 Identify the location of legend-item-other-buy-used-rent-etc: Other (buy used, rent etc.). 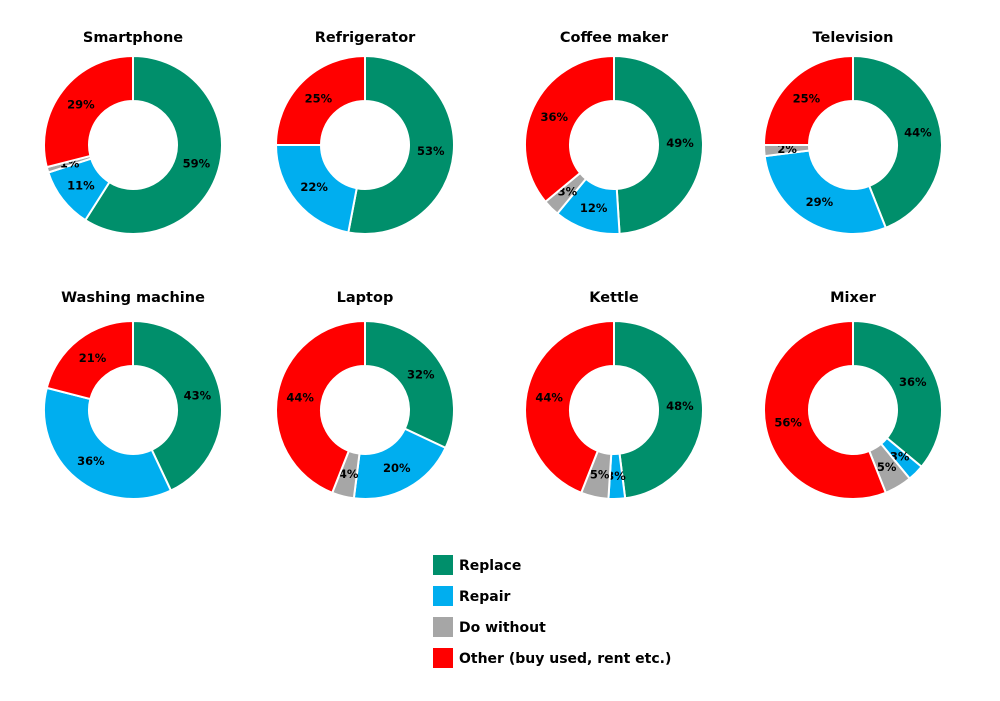
(552, 658).